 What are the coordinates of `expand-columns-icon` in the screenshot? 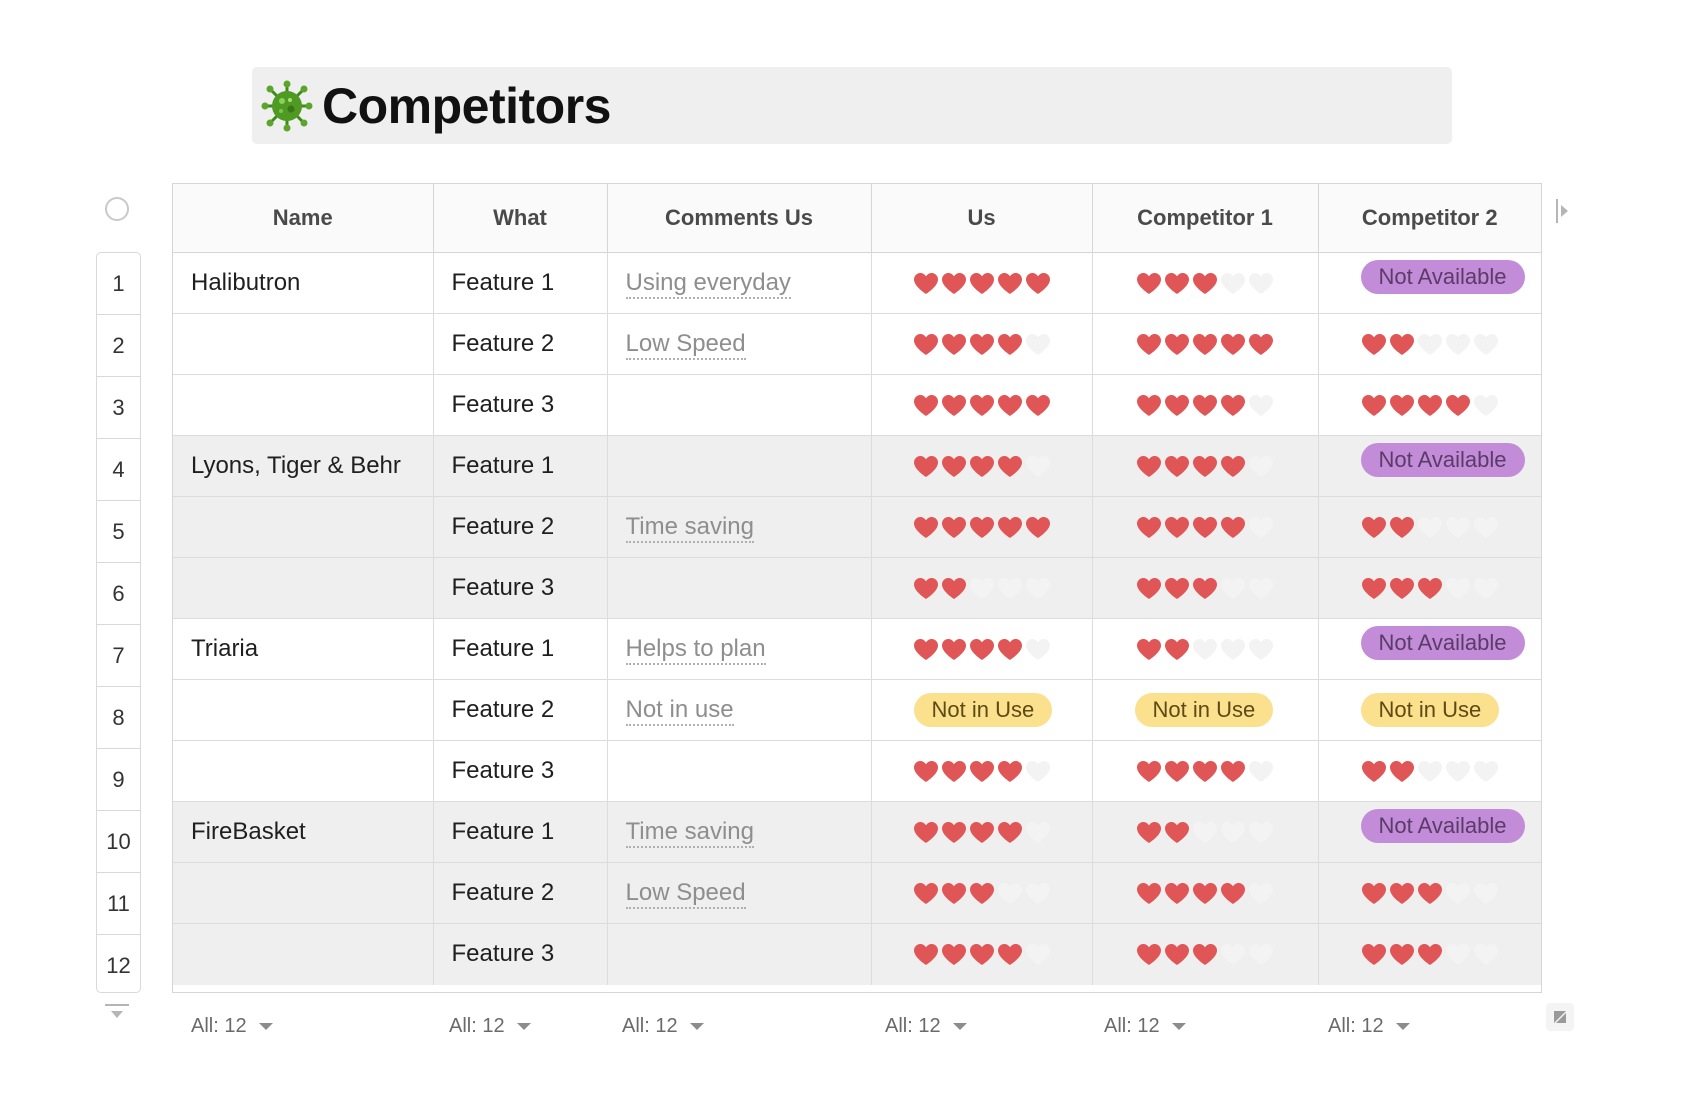 It's located at (1562, 211).